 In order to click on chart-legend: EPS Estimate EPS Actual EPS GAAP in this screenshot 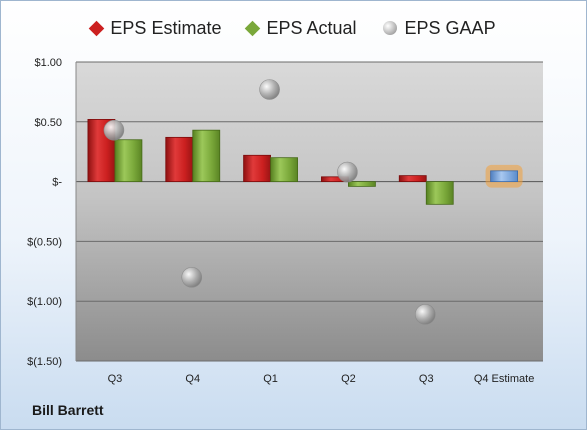, I will do `click(293, 28)`.